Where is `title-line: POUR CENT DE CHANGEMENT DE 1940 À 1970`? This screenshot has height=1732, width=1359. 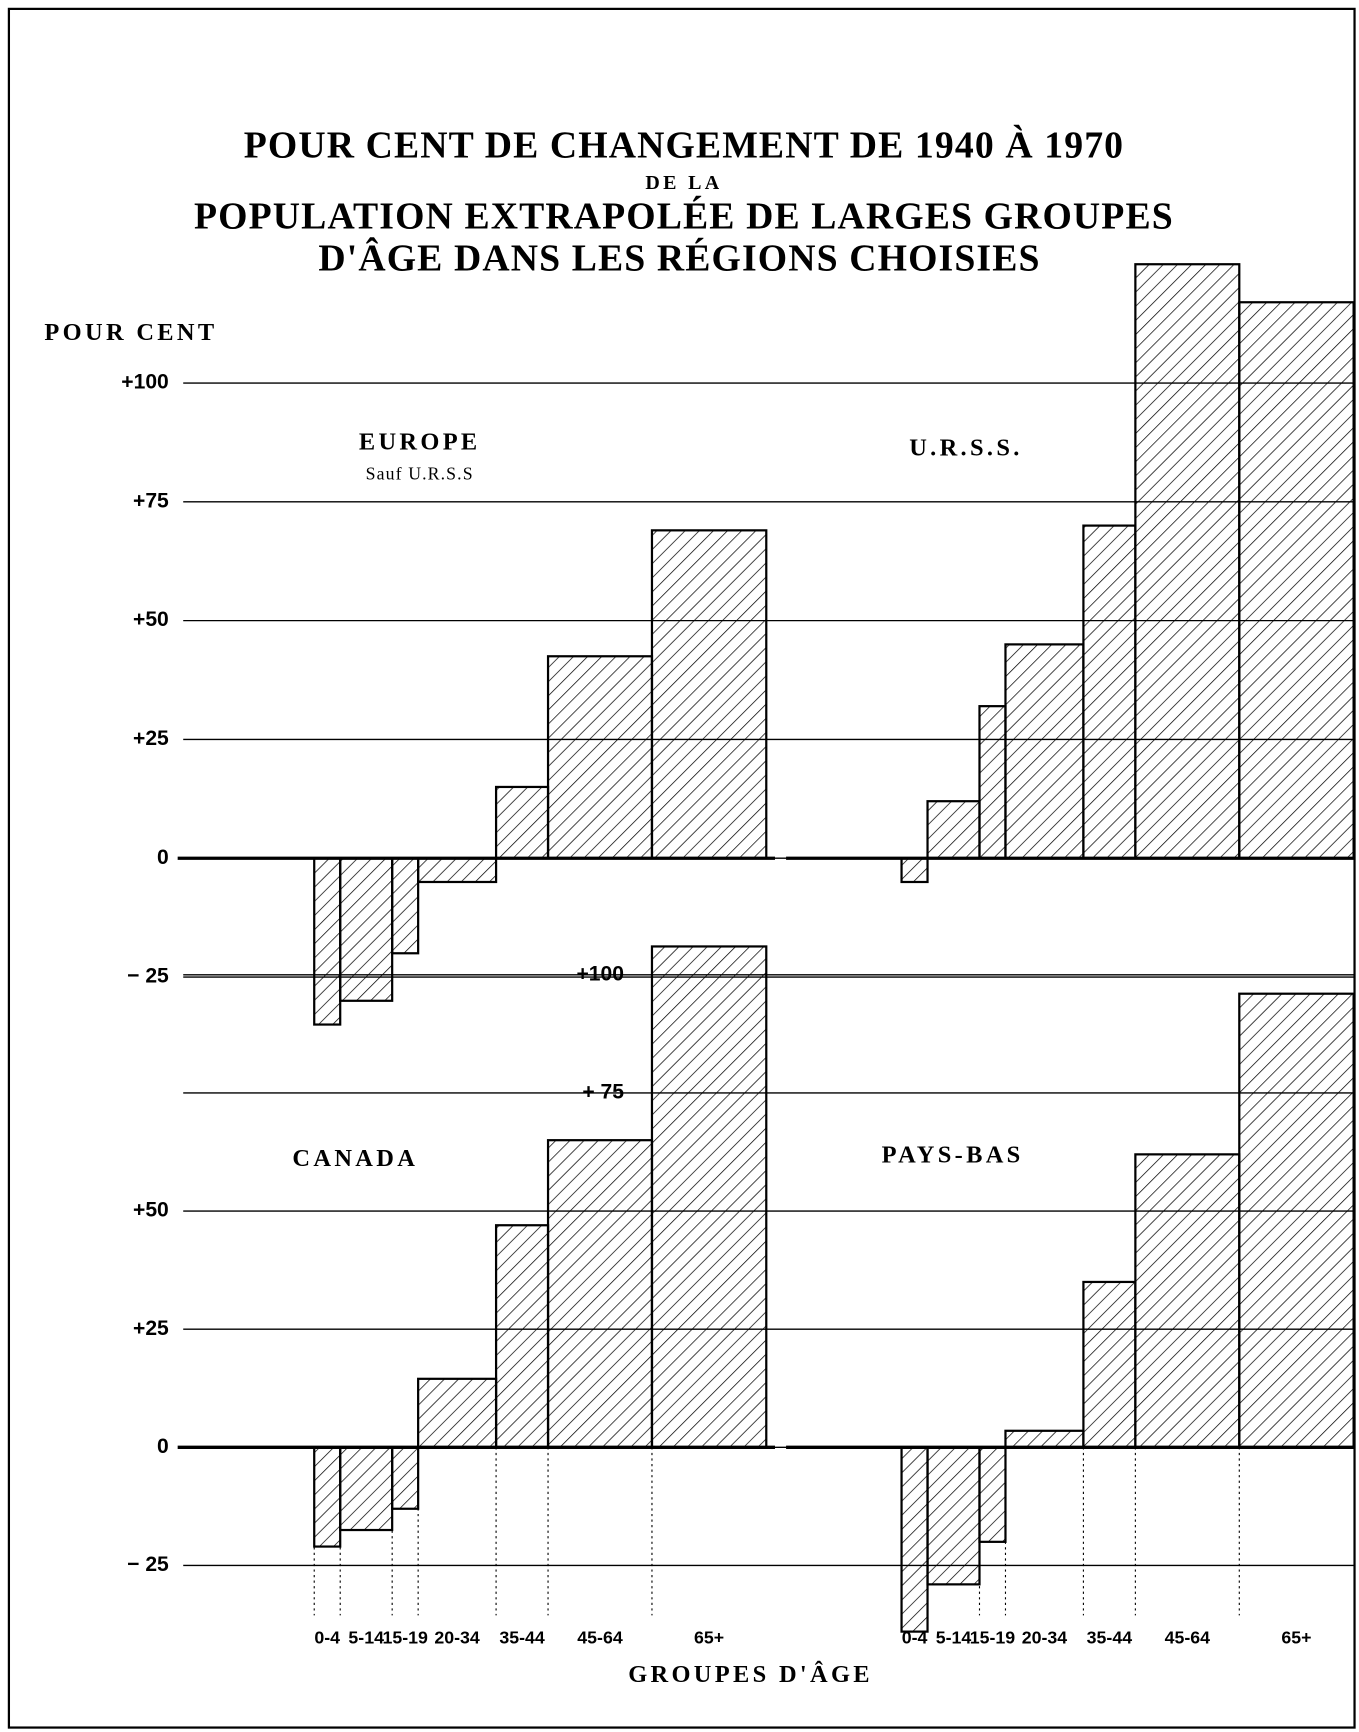 title-line: POUR CENT DE CHANGEMENT DE 1940 À 1970 is located at coordinates (684, 145).